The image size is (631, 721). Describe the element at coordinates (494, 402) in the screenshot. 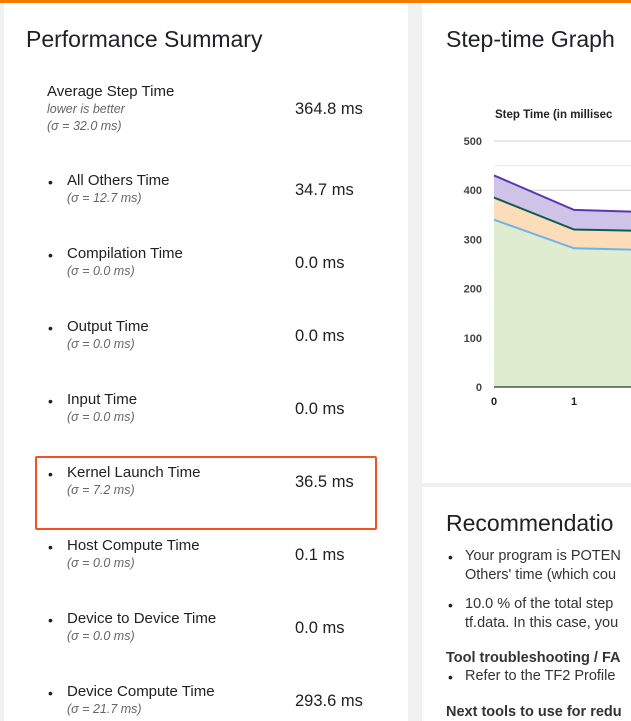

I see `x-tick-label: 0` at that location.